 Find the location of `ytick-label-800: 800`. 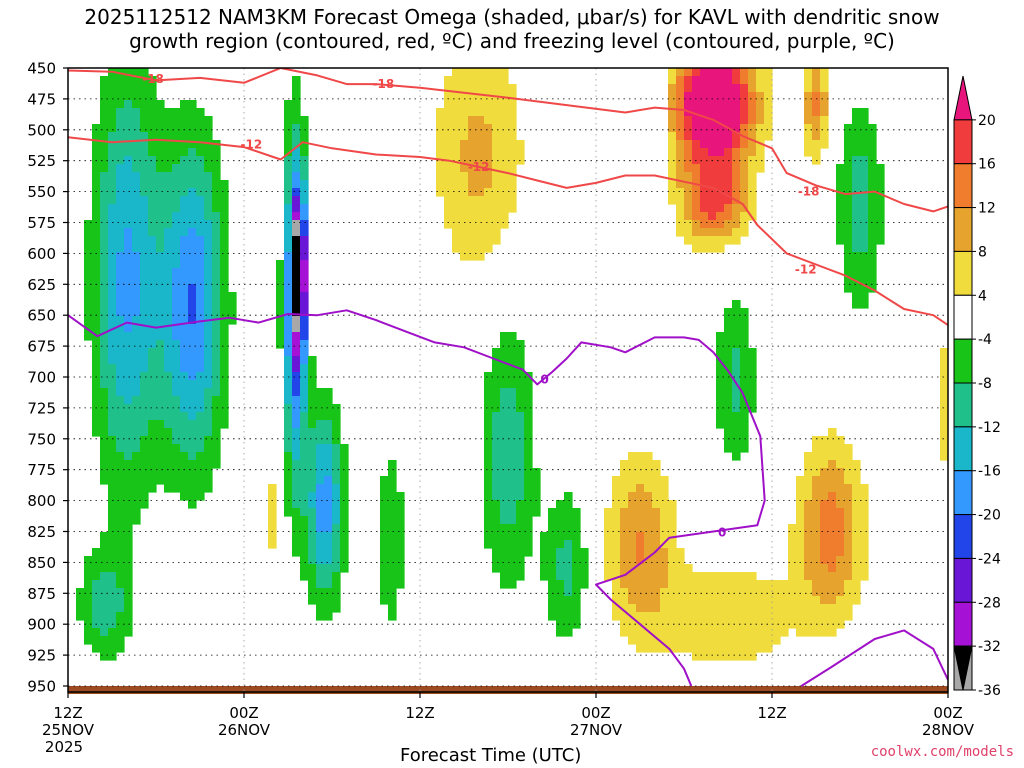

ytick-label-800: 800 is located at coordinates (41, 501).